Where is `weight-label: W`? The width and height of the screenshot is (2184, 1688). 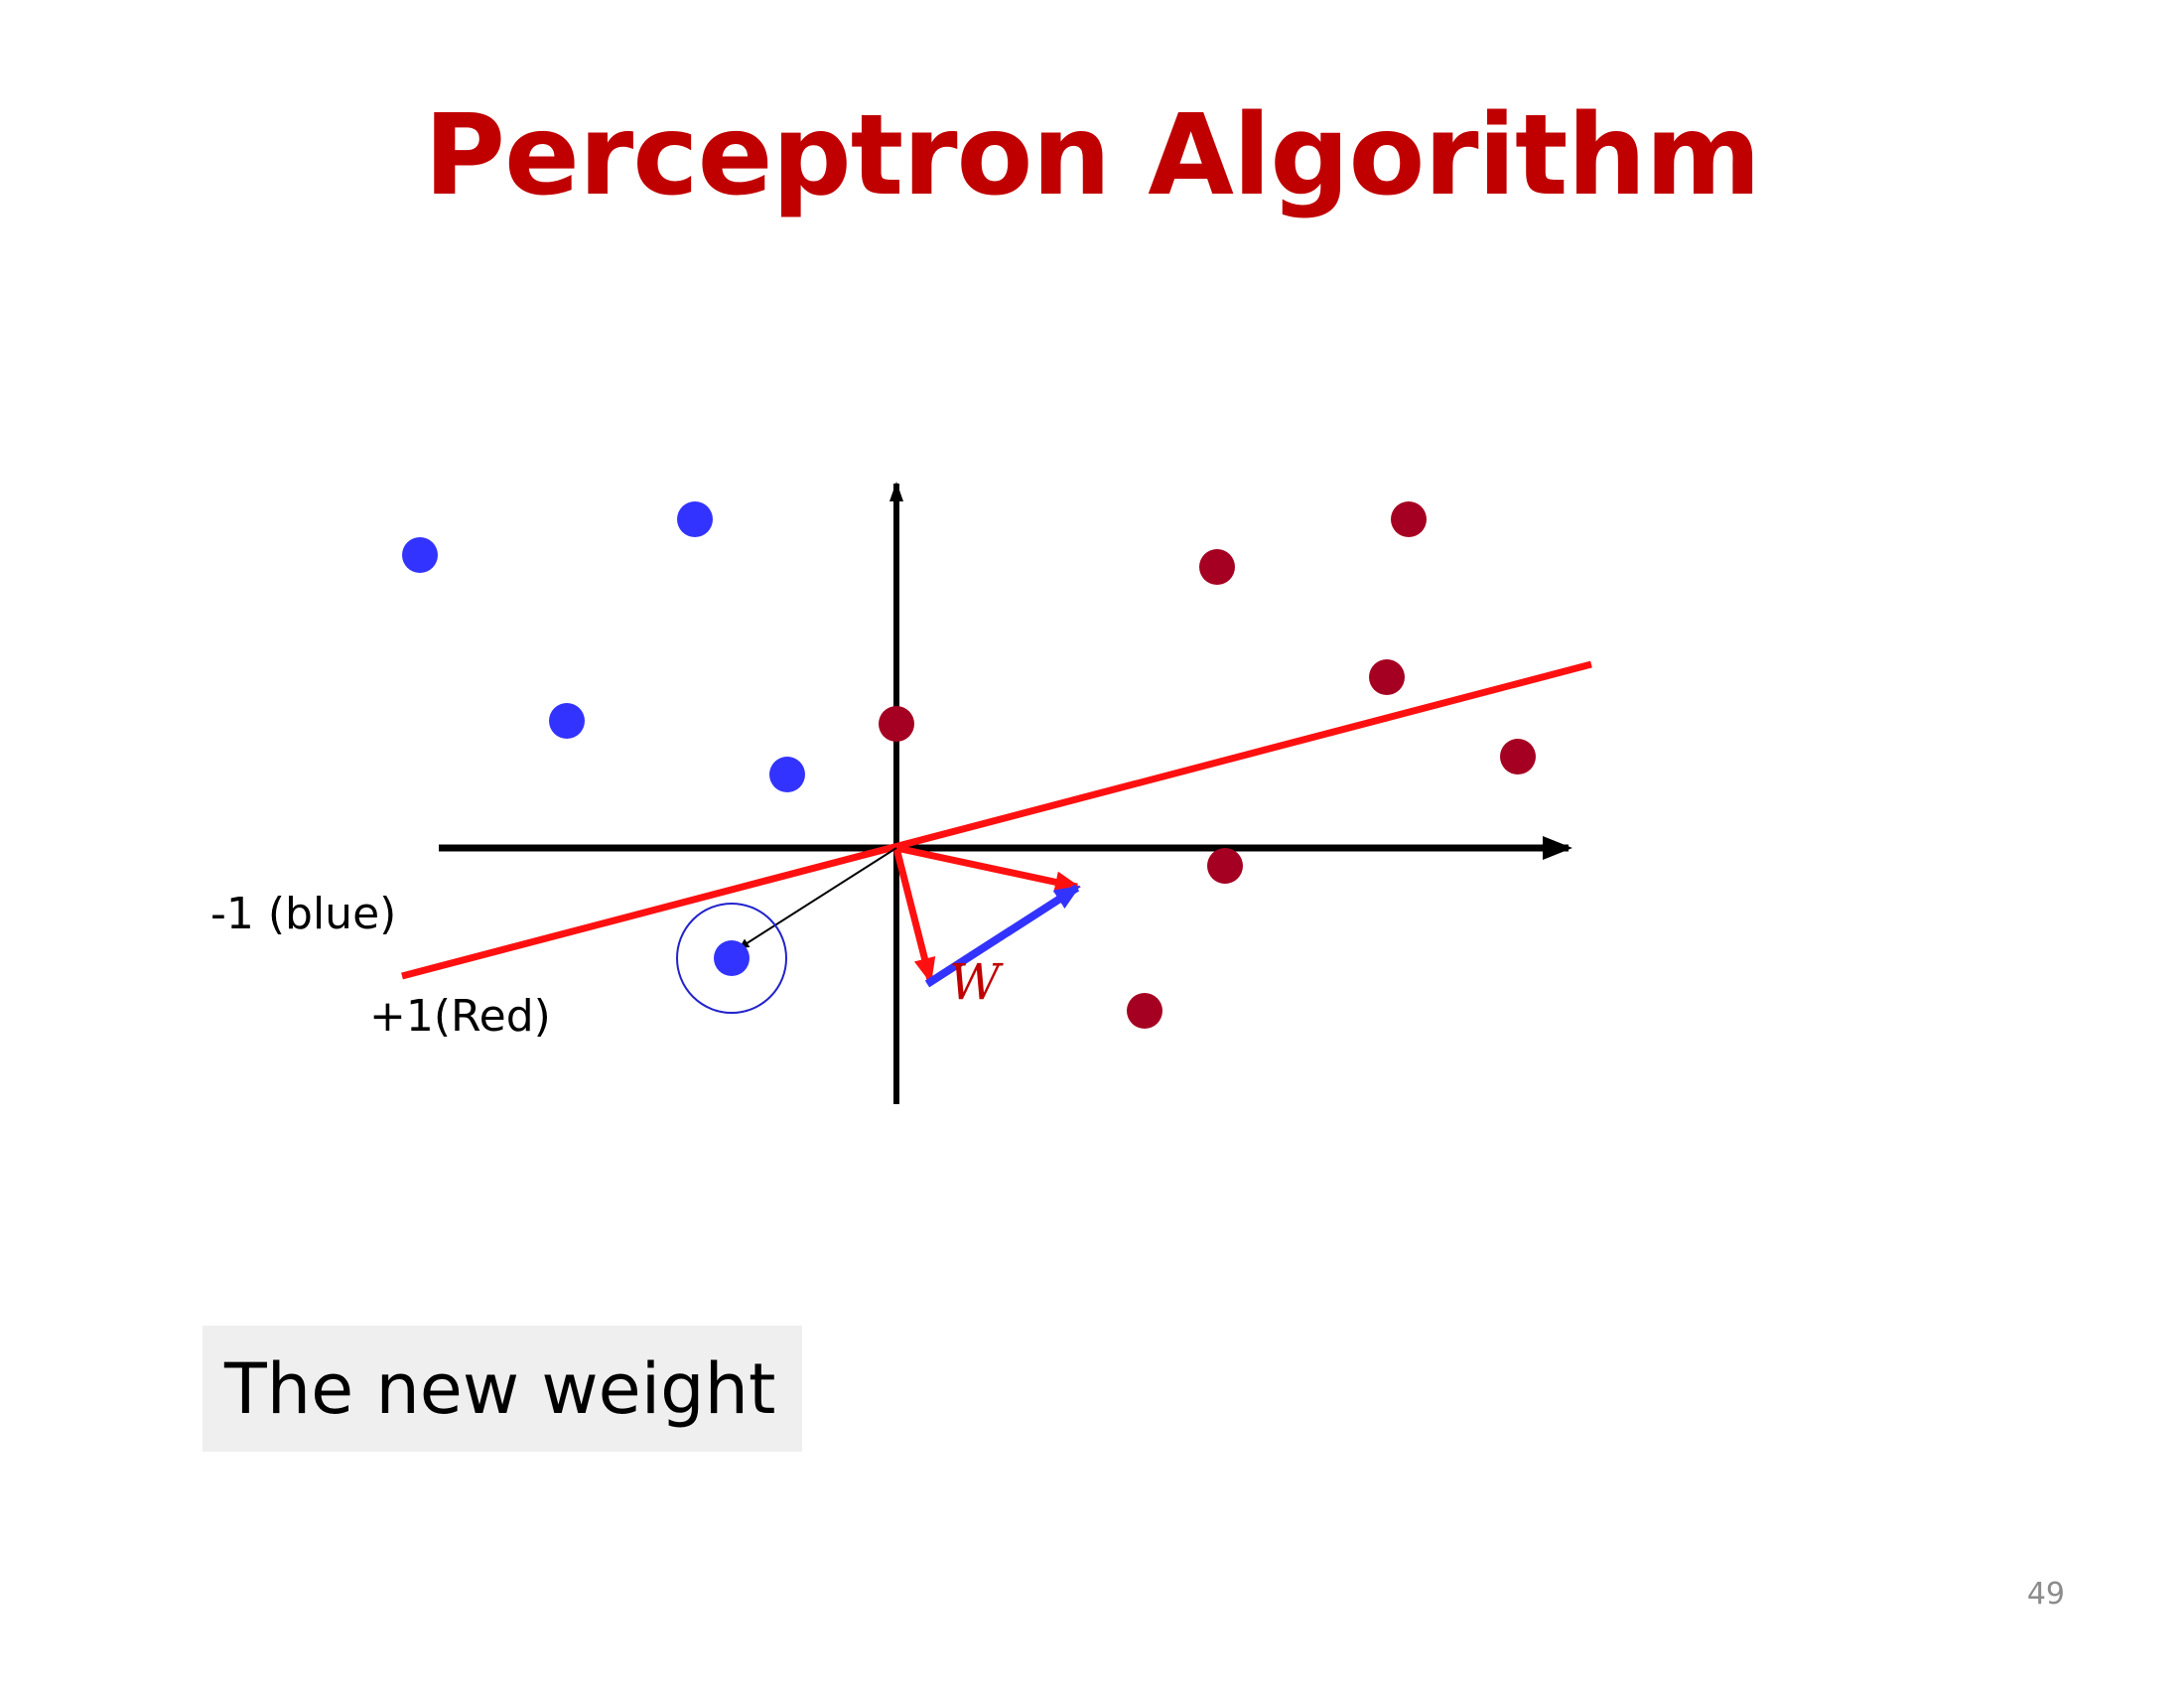
weight-label: W is located at coordinates (975, 982).